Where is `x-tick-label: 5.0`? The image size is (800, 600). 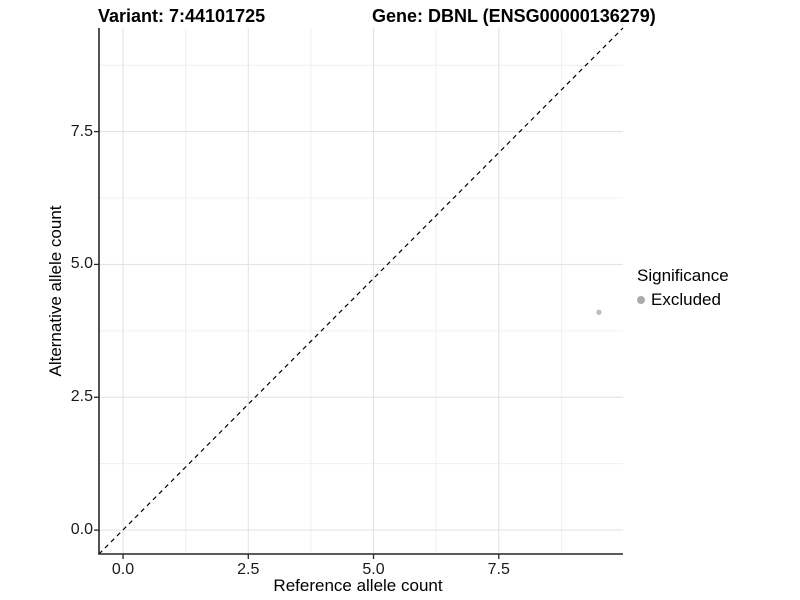 x-tick-label: 5.0 is located at coordinates (373, 569).